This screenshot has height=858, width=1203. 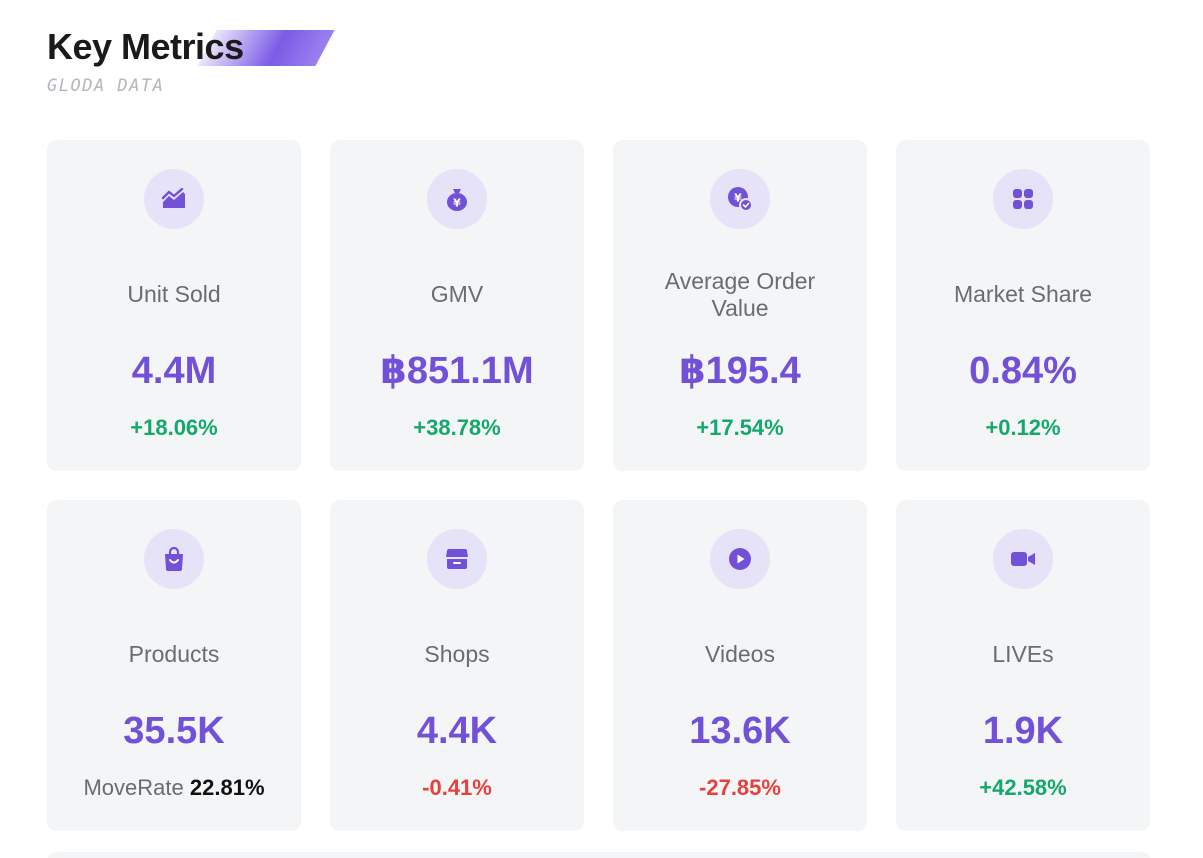 What do you see at coordinates (457, 294) in the screenshot?
I see `metric-label: GMV` at bounding box center [457, 294].